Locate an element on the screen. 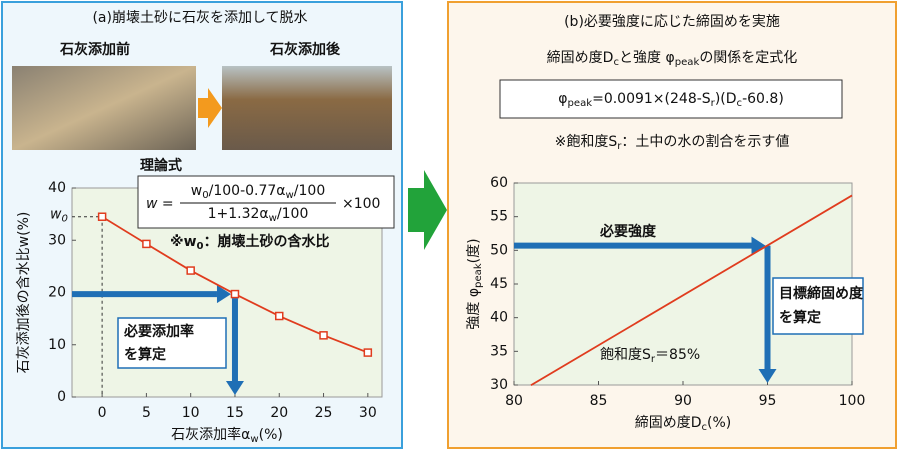 This screenshot has height=451, width=900. text-part: 飽和度S is located at coordinates (625, 354).